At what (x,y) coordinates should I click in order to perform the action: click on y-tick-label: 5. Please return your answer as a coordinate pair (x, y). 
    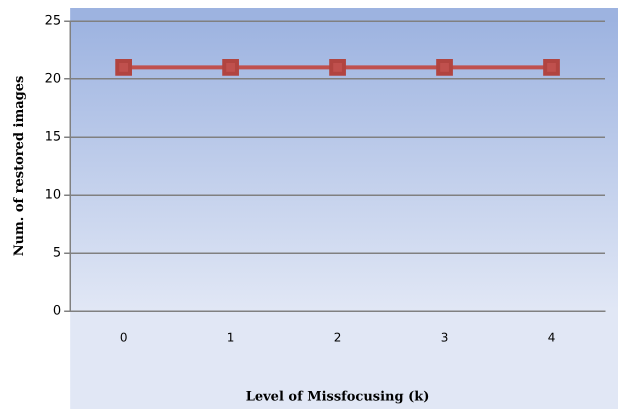
    Looking at the image, I should click on (57, 252).